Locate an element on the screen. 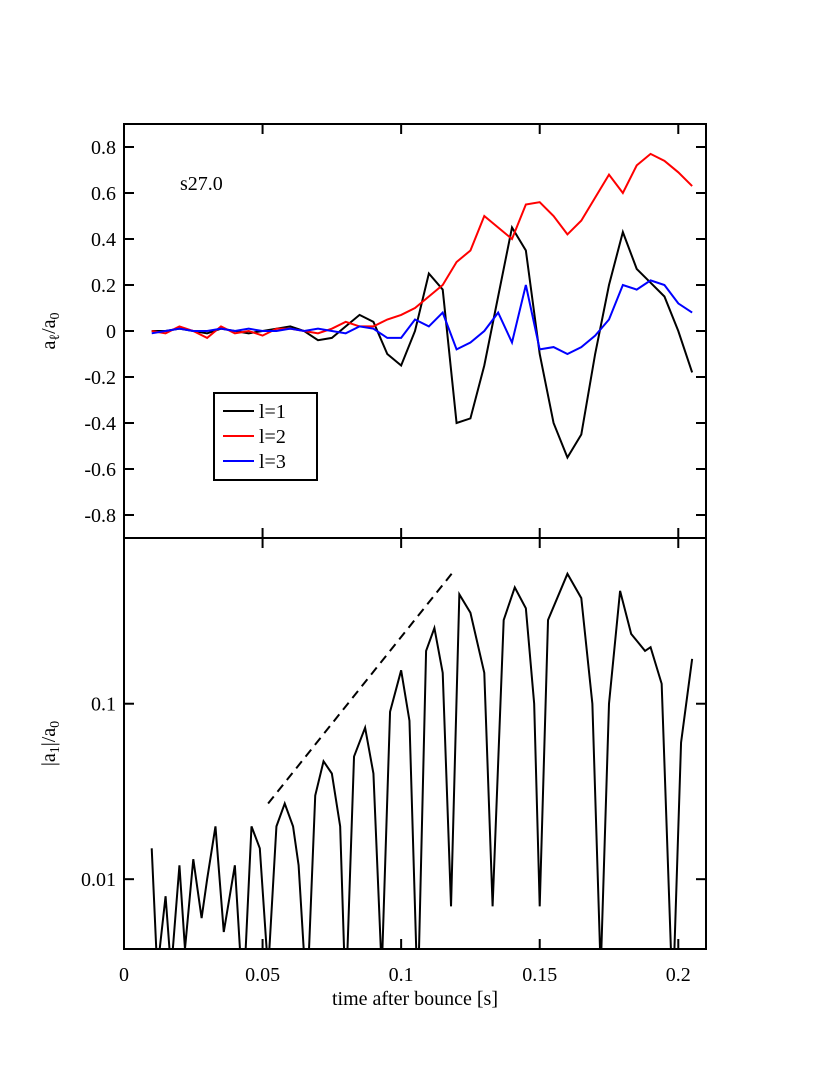 The image size is (830, 1075). x-tick-label: 0.15 is located at coordinates (539, 975).